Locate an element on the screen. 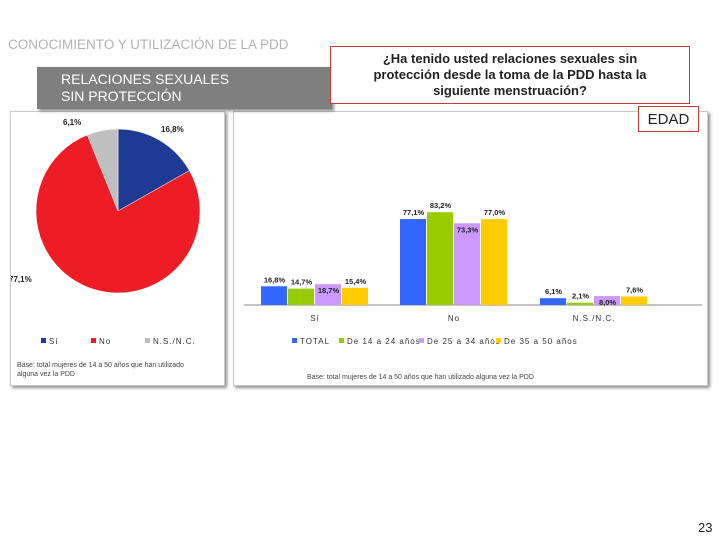 The width and height of the screenshot is (720, 540). bar-si-de-25-a-34-anos is located at coordinates (328, 294).